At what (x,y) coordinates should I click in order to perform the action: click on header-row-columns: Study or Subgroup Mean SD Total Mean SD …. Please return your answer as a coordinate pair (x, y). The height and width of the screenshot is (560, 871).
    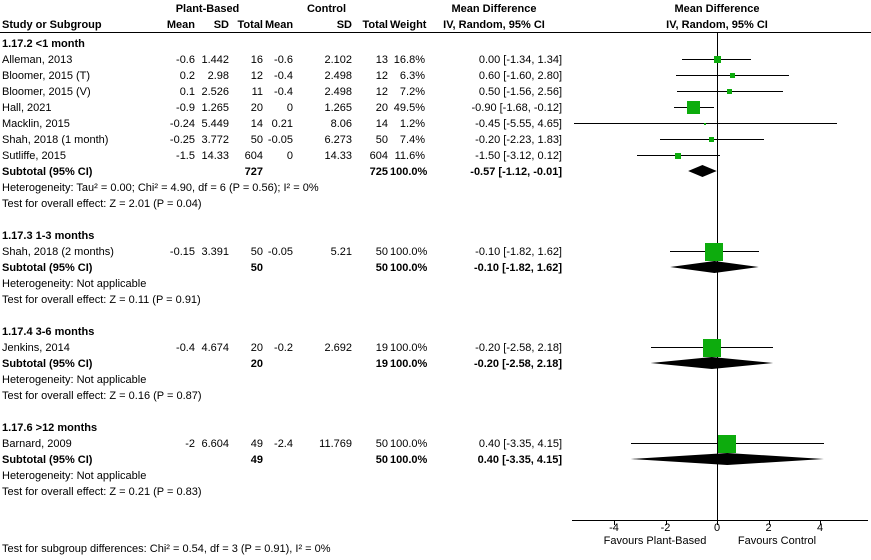
    Looking at the image, I should click on (435, 25).